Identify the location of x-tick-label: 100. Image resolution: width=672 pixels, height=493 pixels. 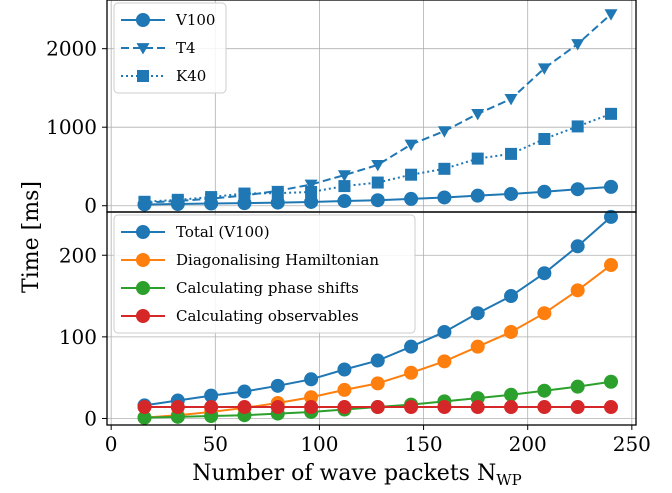
(319, 444).